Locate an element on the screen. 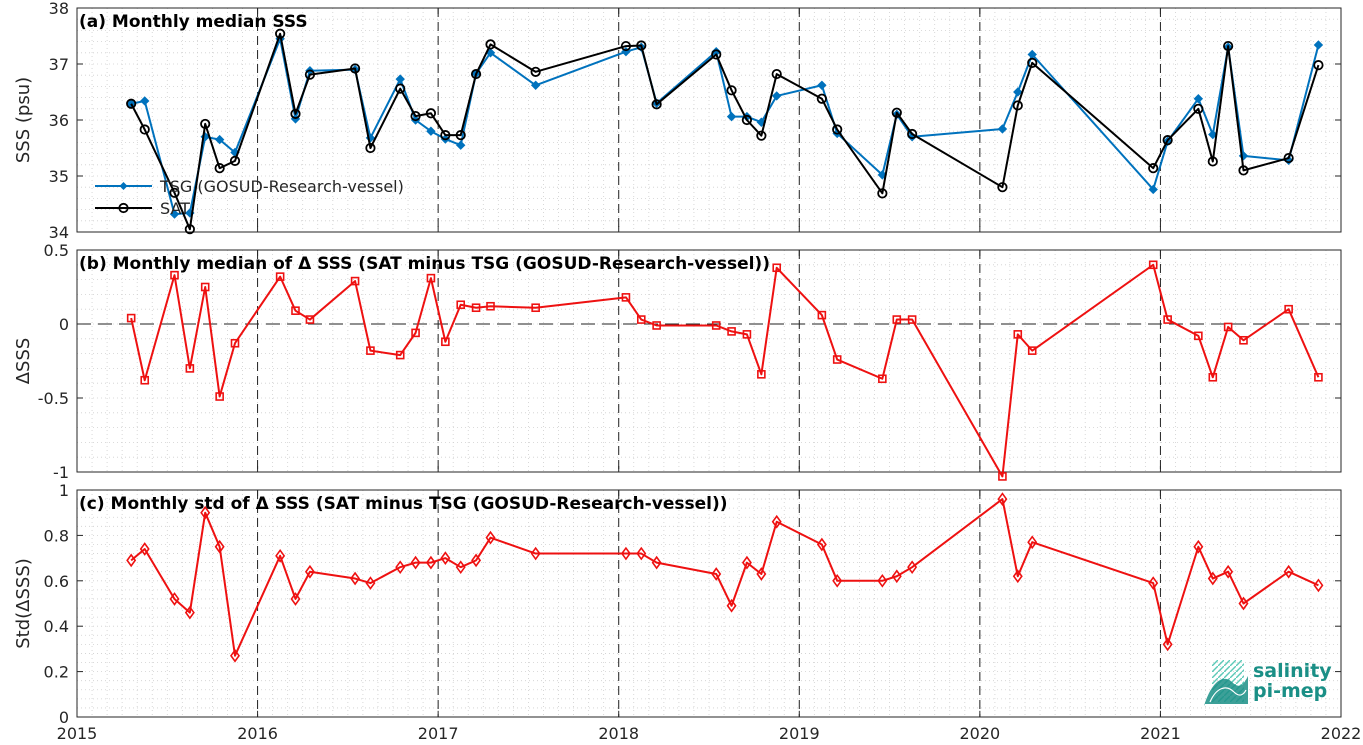 This screenshot has width=1363, height=745. x-axis-year-ticks: 2015 2016 2017 2018 2019 2020 2021 2022 is located at coordinates (709, 733).